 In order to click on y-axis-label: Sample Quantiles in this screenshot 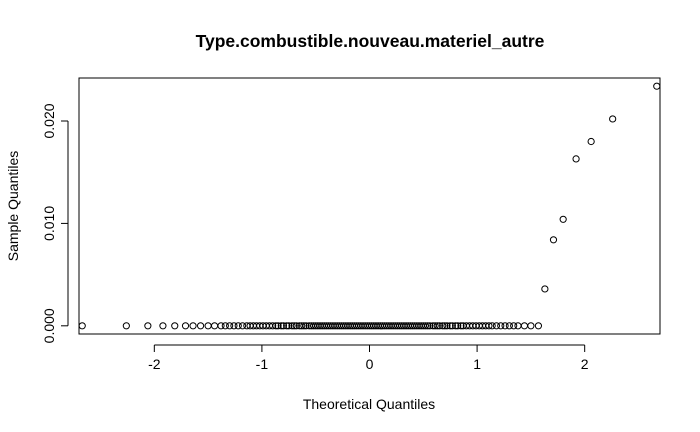, I will do `click(13, 206)`.